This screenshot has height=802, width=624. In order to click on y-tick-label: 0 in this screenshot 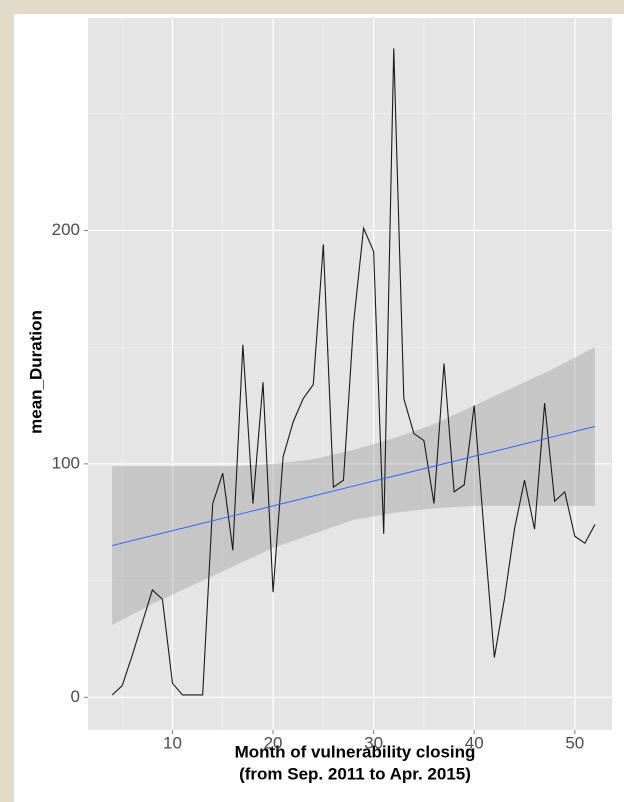, I will do `click(75, 696)`.